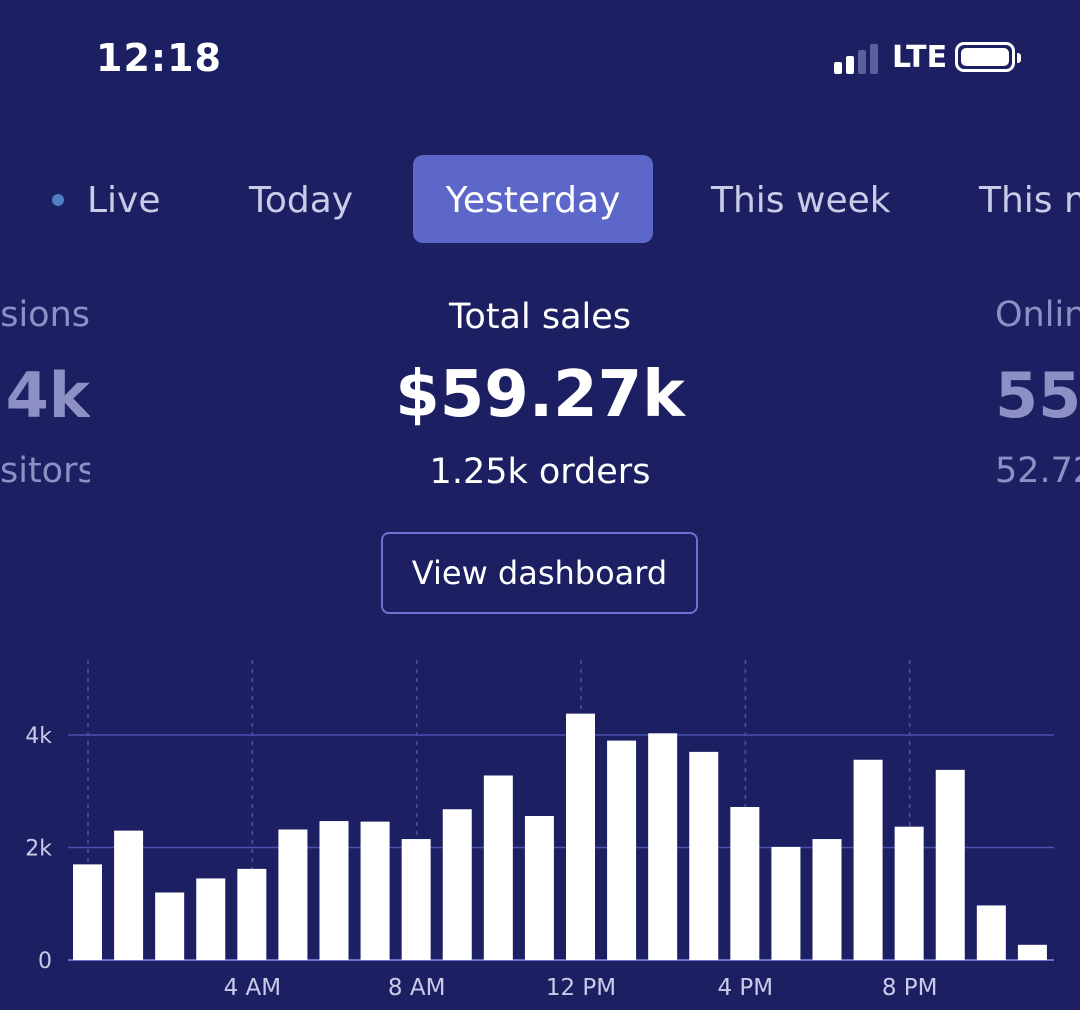 The width and height of the screenshot is (1080, 1010). Describe the element at coordinates (920, 57) in the screenshot. I see `network-label: LTE` at that location.